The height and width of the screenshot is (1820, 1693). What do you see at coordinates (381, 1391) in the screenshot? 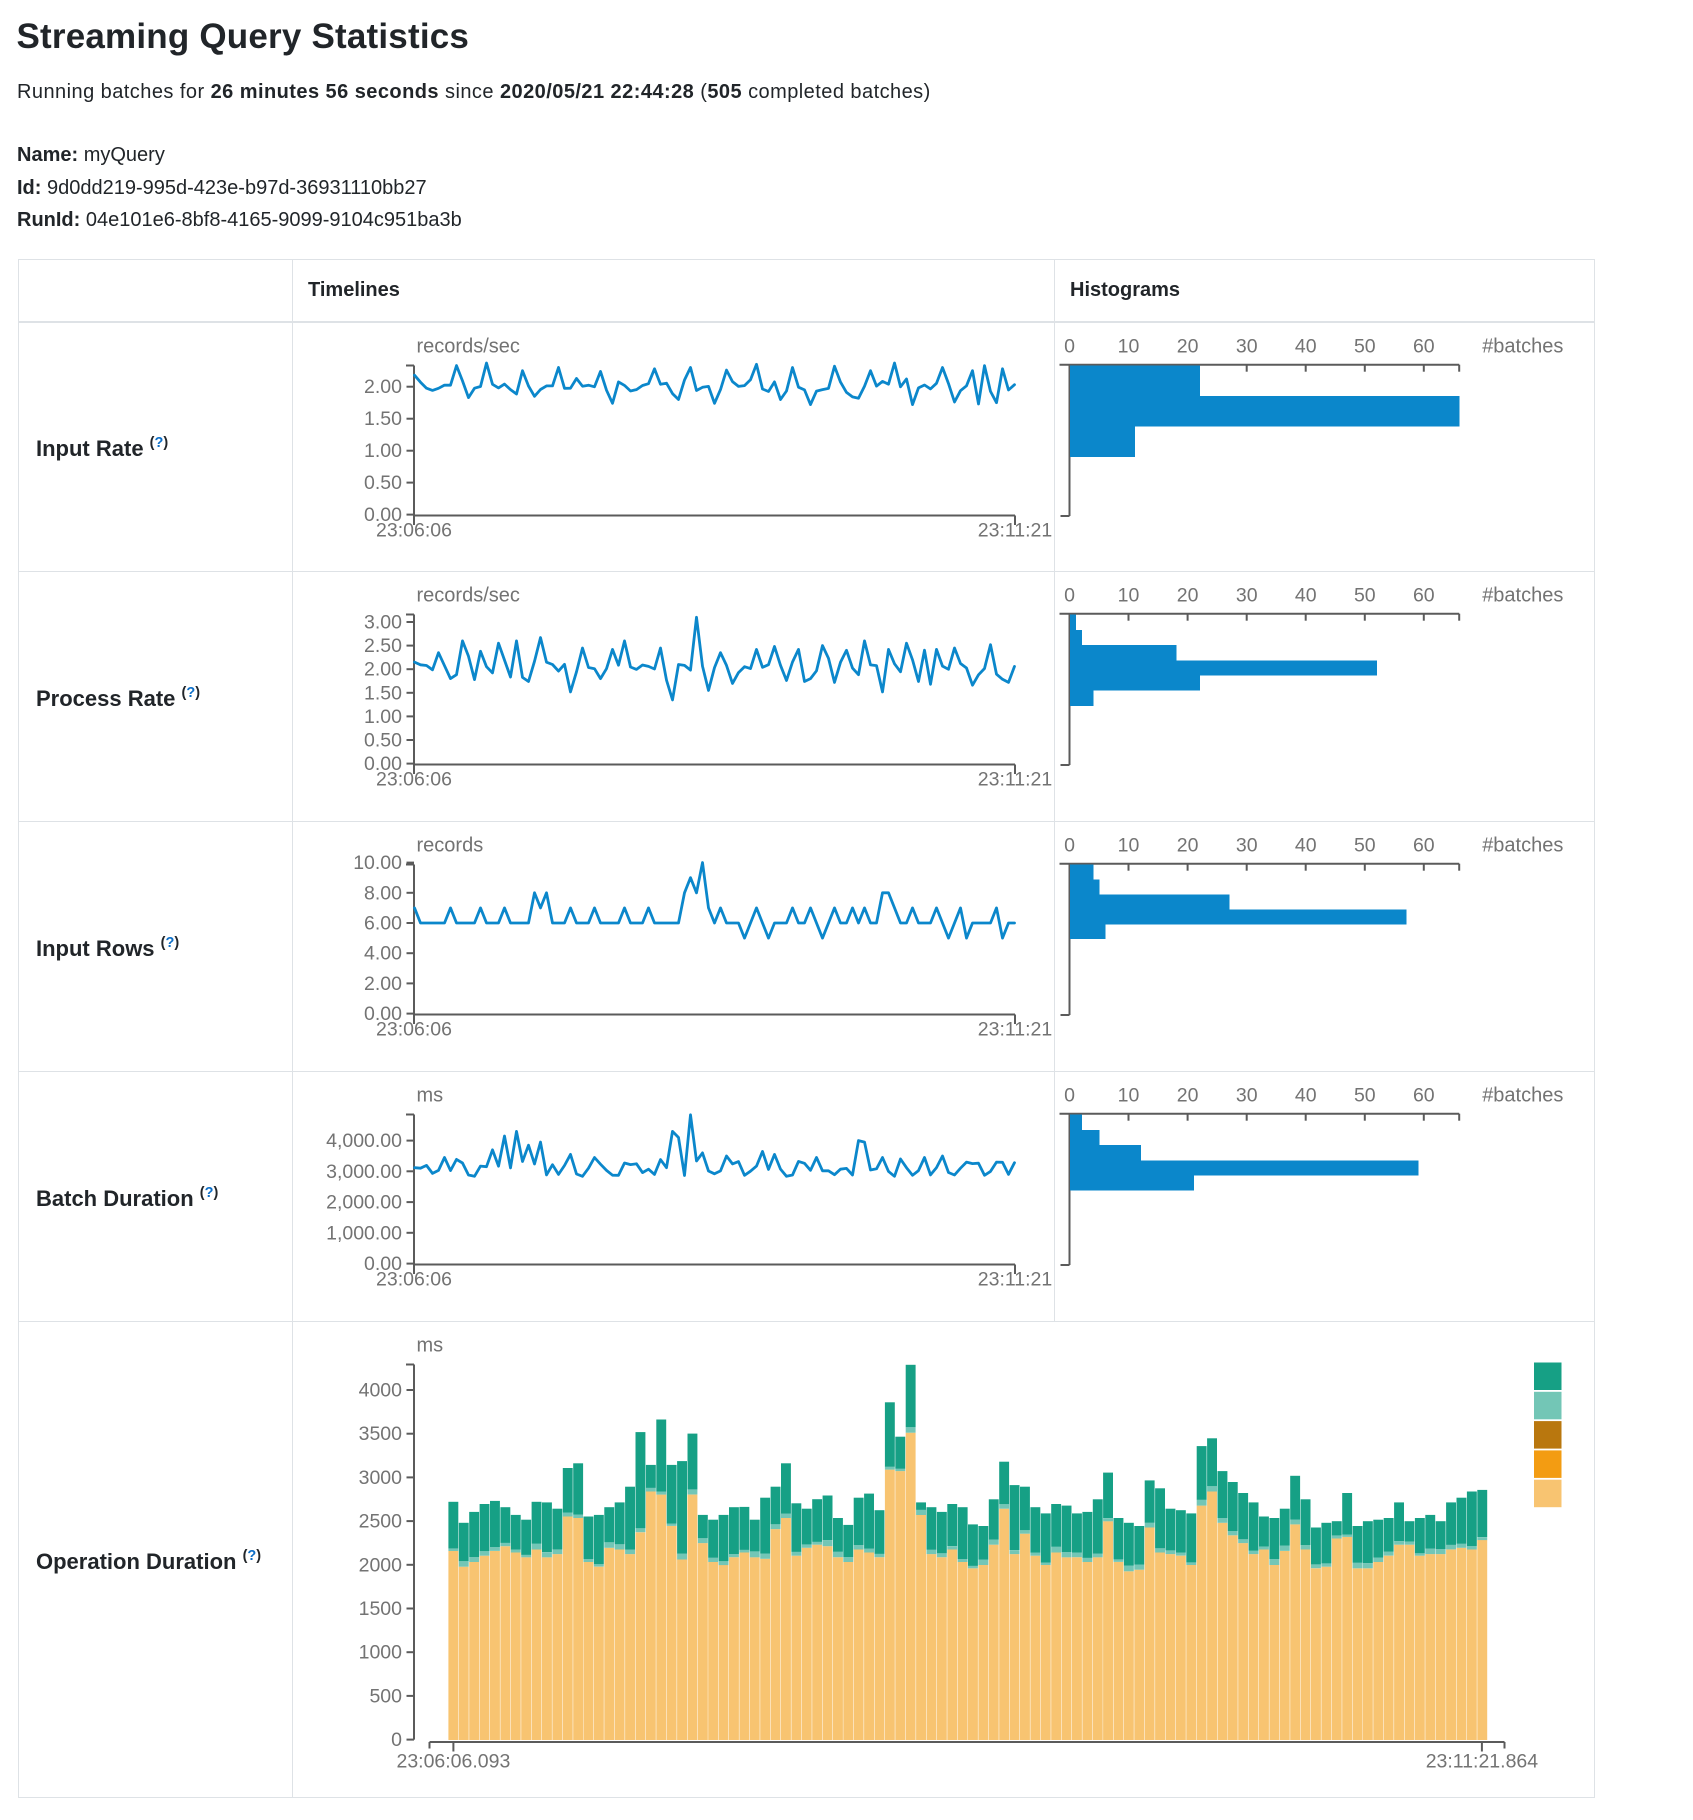
I see `svg-text: 4000` at bounding box center [381, 1391].